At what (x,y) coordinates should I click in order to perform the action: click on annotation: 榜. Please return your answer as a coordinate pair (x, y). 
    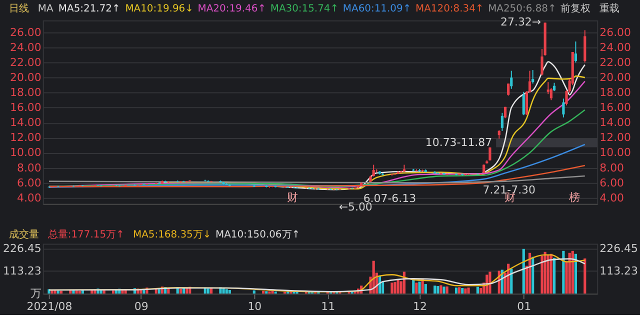
    Looking at the image, I should click on (574, 197).